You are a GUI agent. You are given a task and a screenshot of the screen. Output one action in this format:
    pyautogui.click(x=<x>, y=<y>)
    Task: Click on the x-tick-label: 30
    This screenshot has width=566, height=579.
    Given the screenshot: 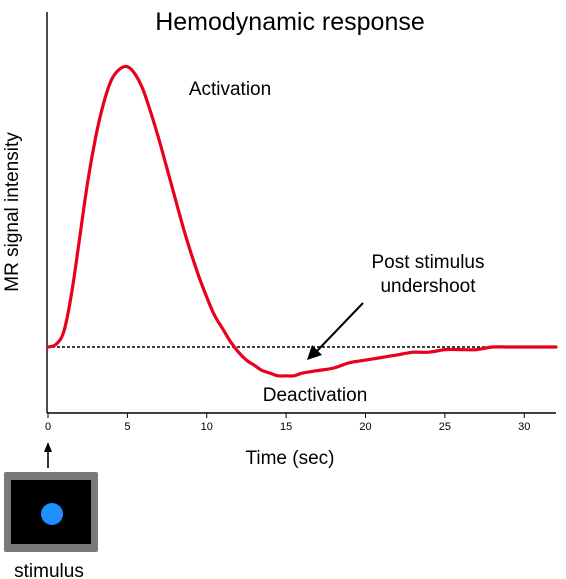 What is the action you would take?
    pyautogui.click(x=524, y=427)
    